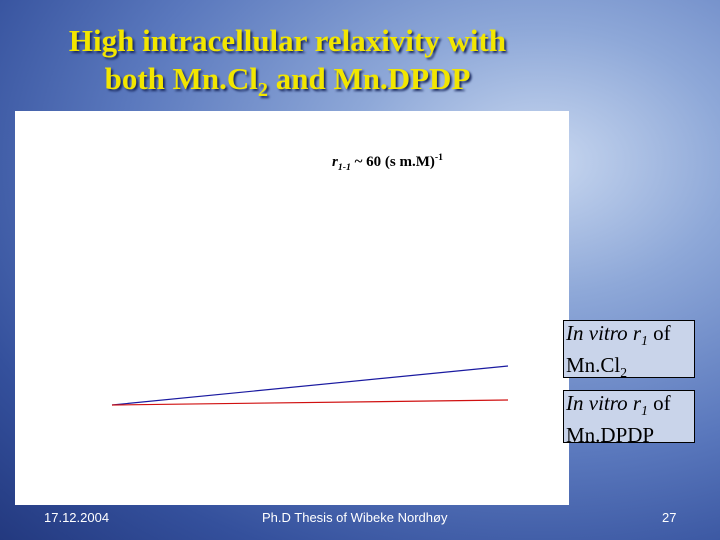 The width and height of the screenshot is (720, 540). What do you see at coordinates (669, 517) in the screenshot?
I see `footer-page: 27` at bounding box center [669, 517].